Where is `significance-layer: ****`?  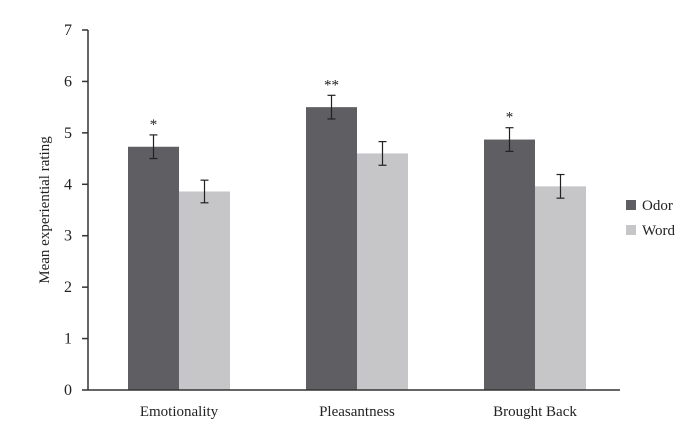 significance-layer: **** is located at coordinates (332, 105).